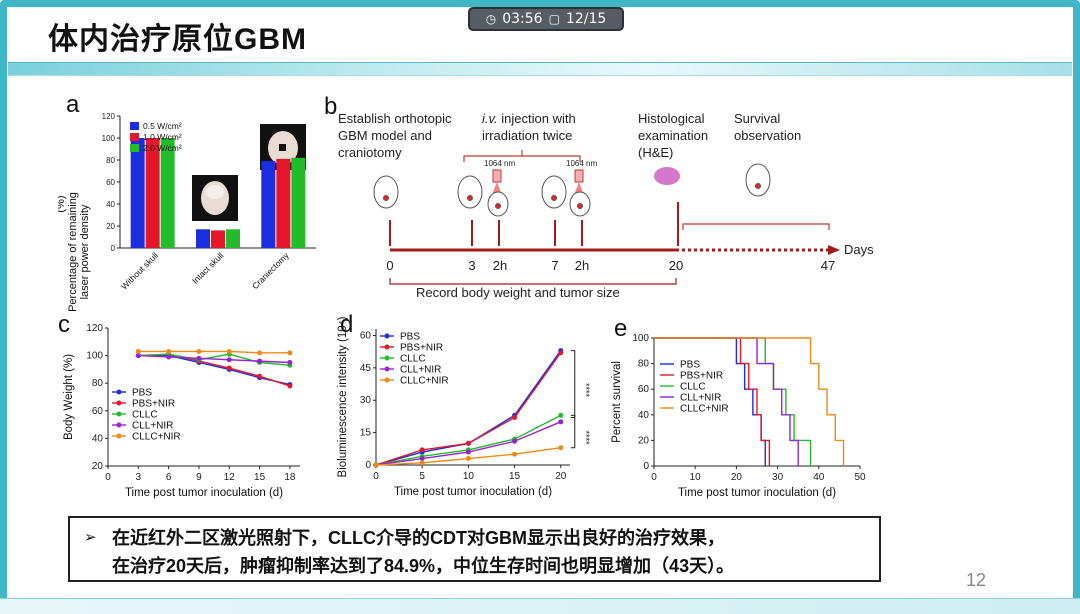 The image size is (1080, 614). I want to click on chart-d-ytick-label: 0, so click(368, 465).